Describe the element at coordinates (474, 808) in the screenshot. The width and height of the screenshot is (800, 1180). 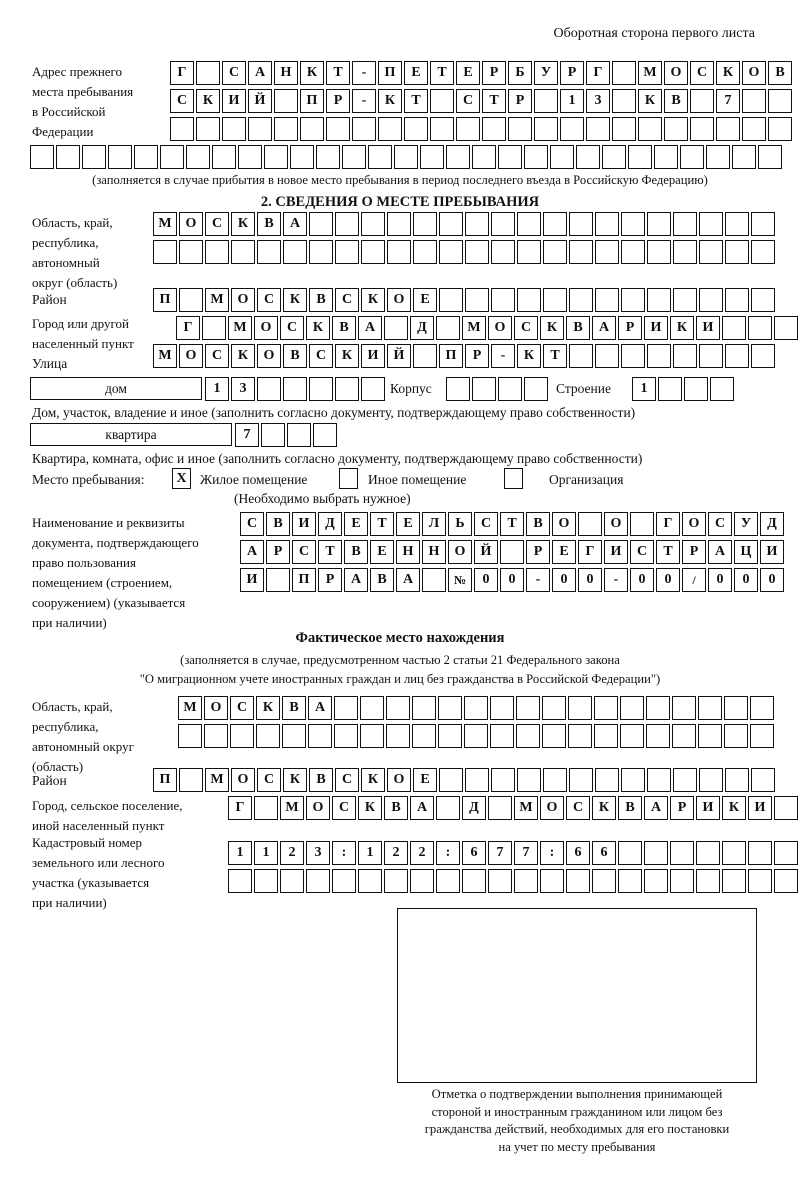
I see `actual-city-cell-10: Д` at that location.